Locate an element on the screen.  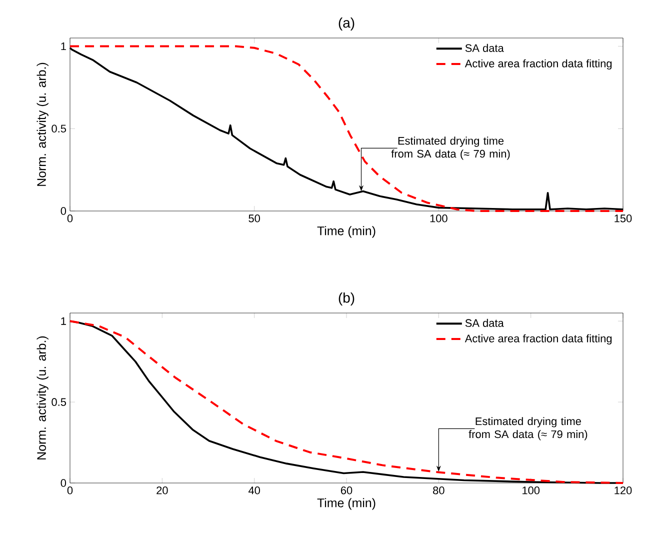
x-tick-label: 120 is located at coordinates (623, 490).